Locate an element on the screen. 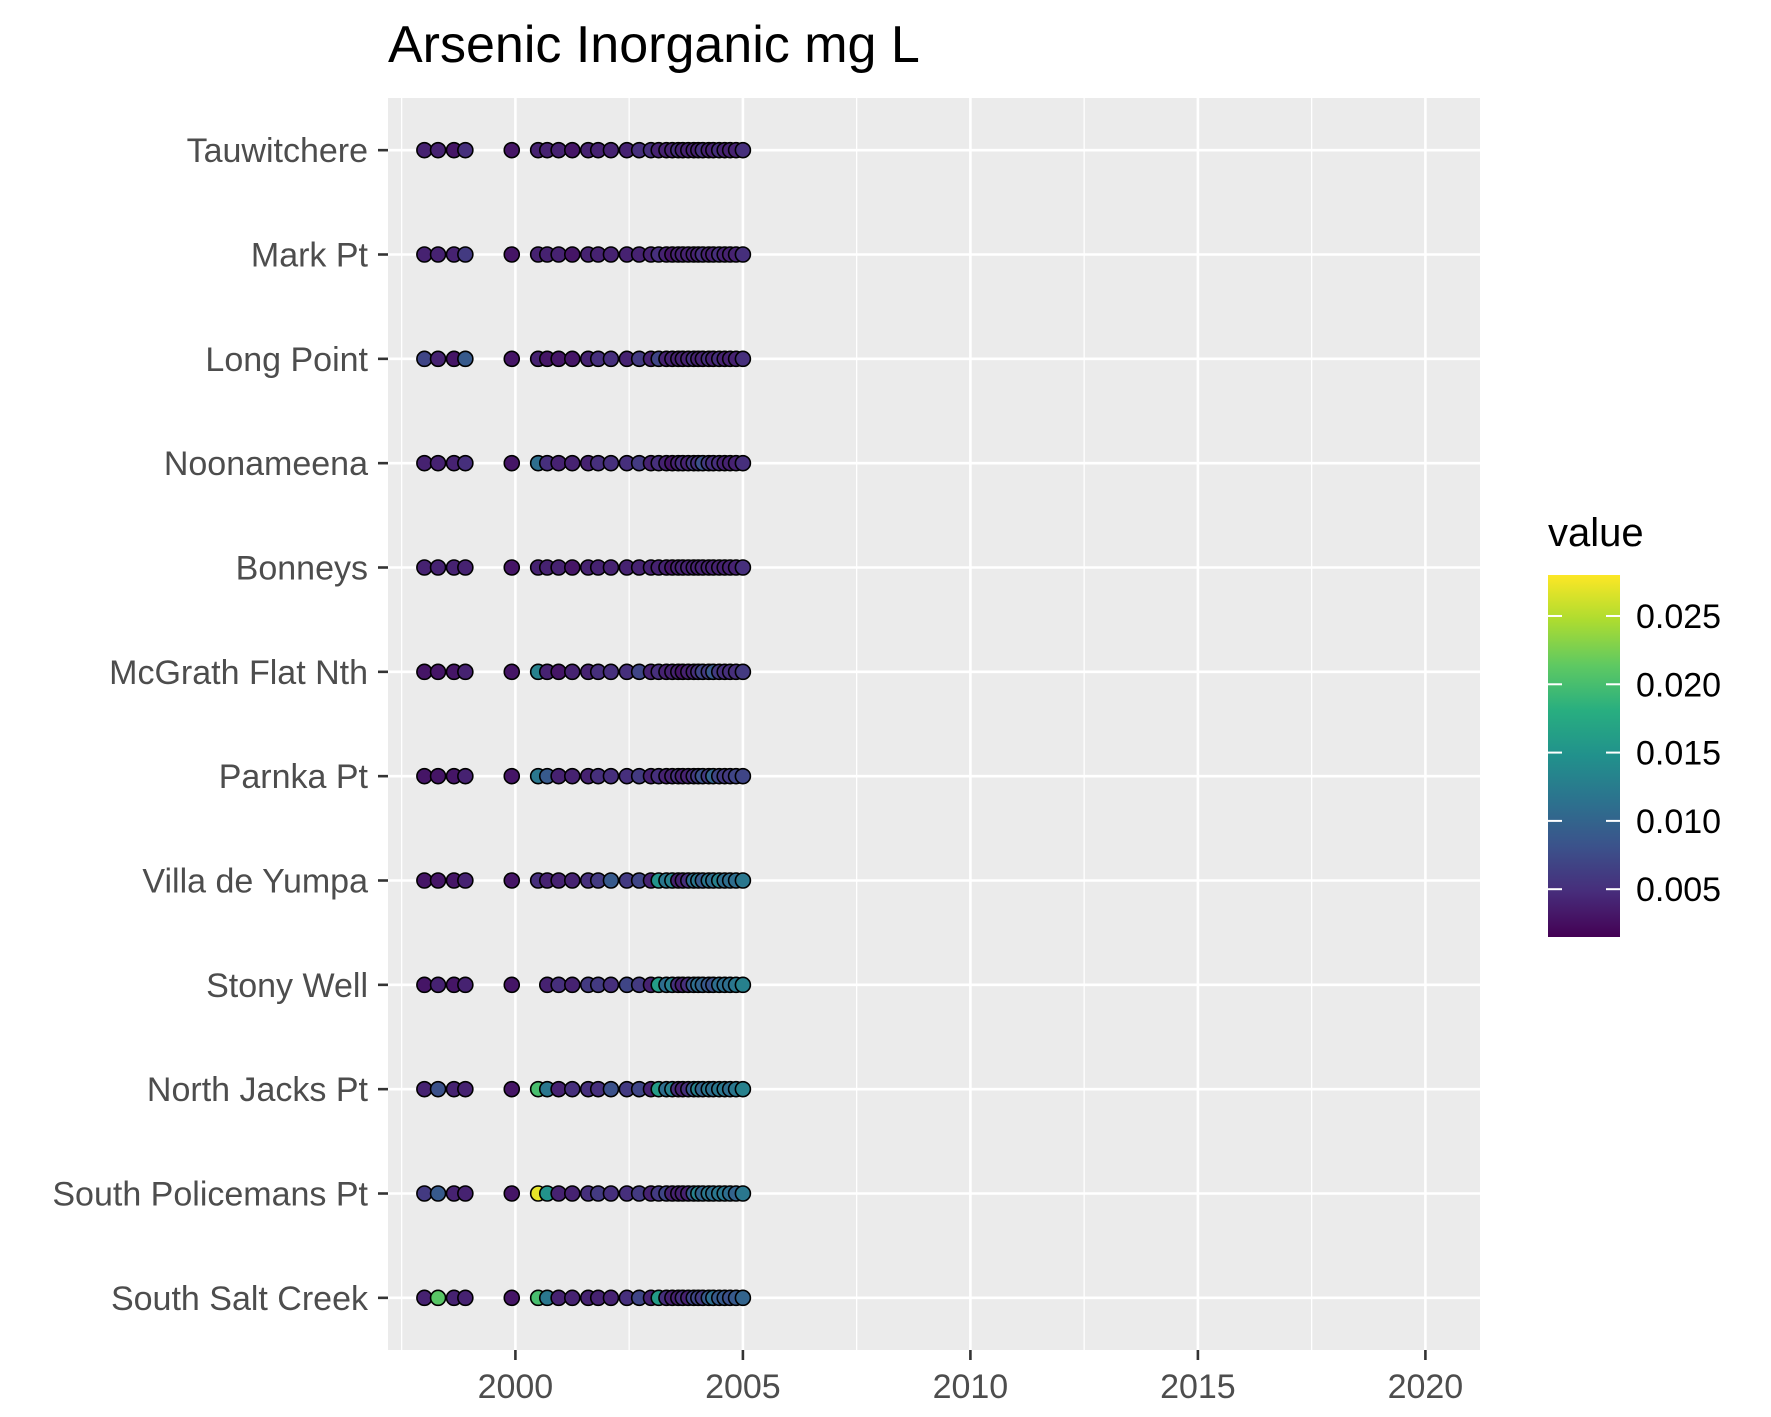 The height and width of the screenshot is (1417, 1771). y-tick-label: Bonneys is located at coordinates (302, 569).